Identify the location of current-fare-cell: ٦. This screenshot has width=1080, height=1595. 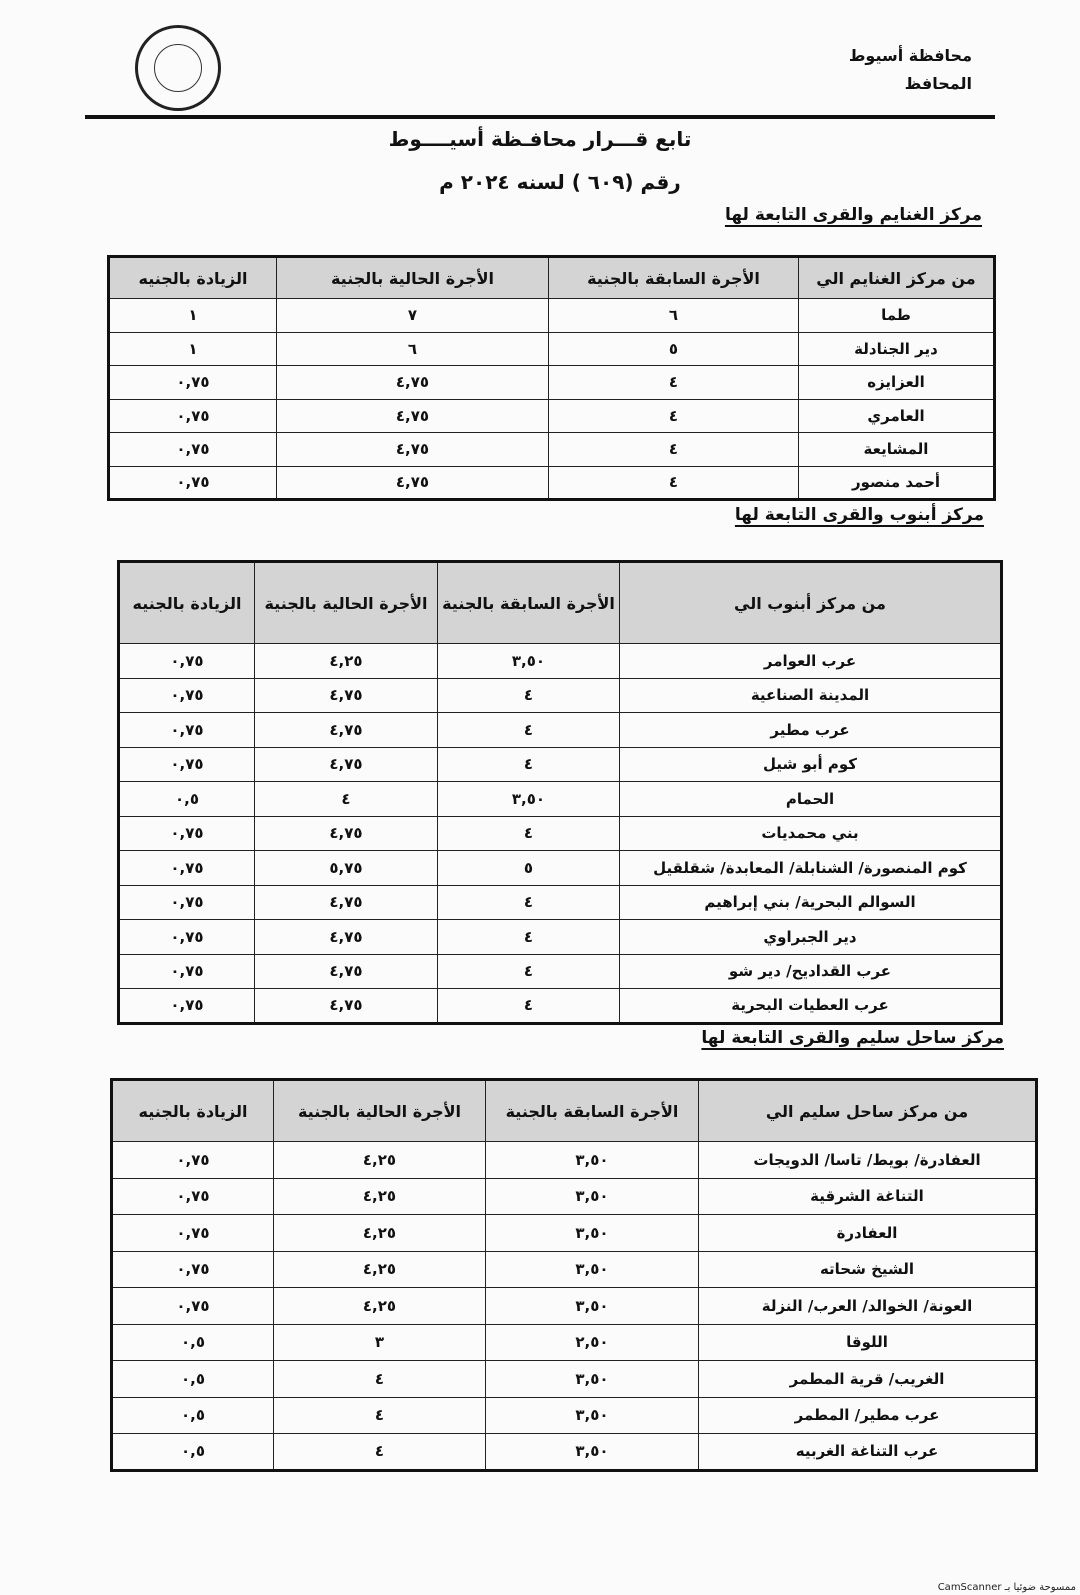
(412, 348).